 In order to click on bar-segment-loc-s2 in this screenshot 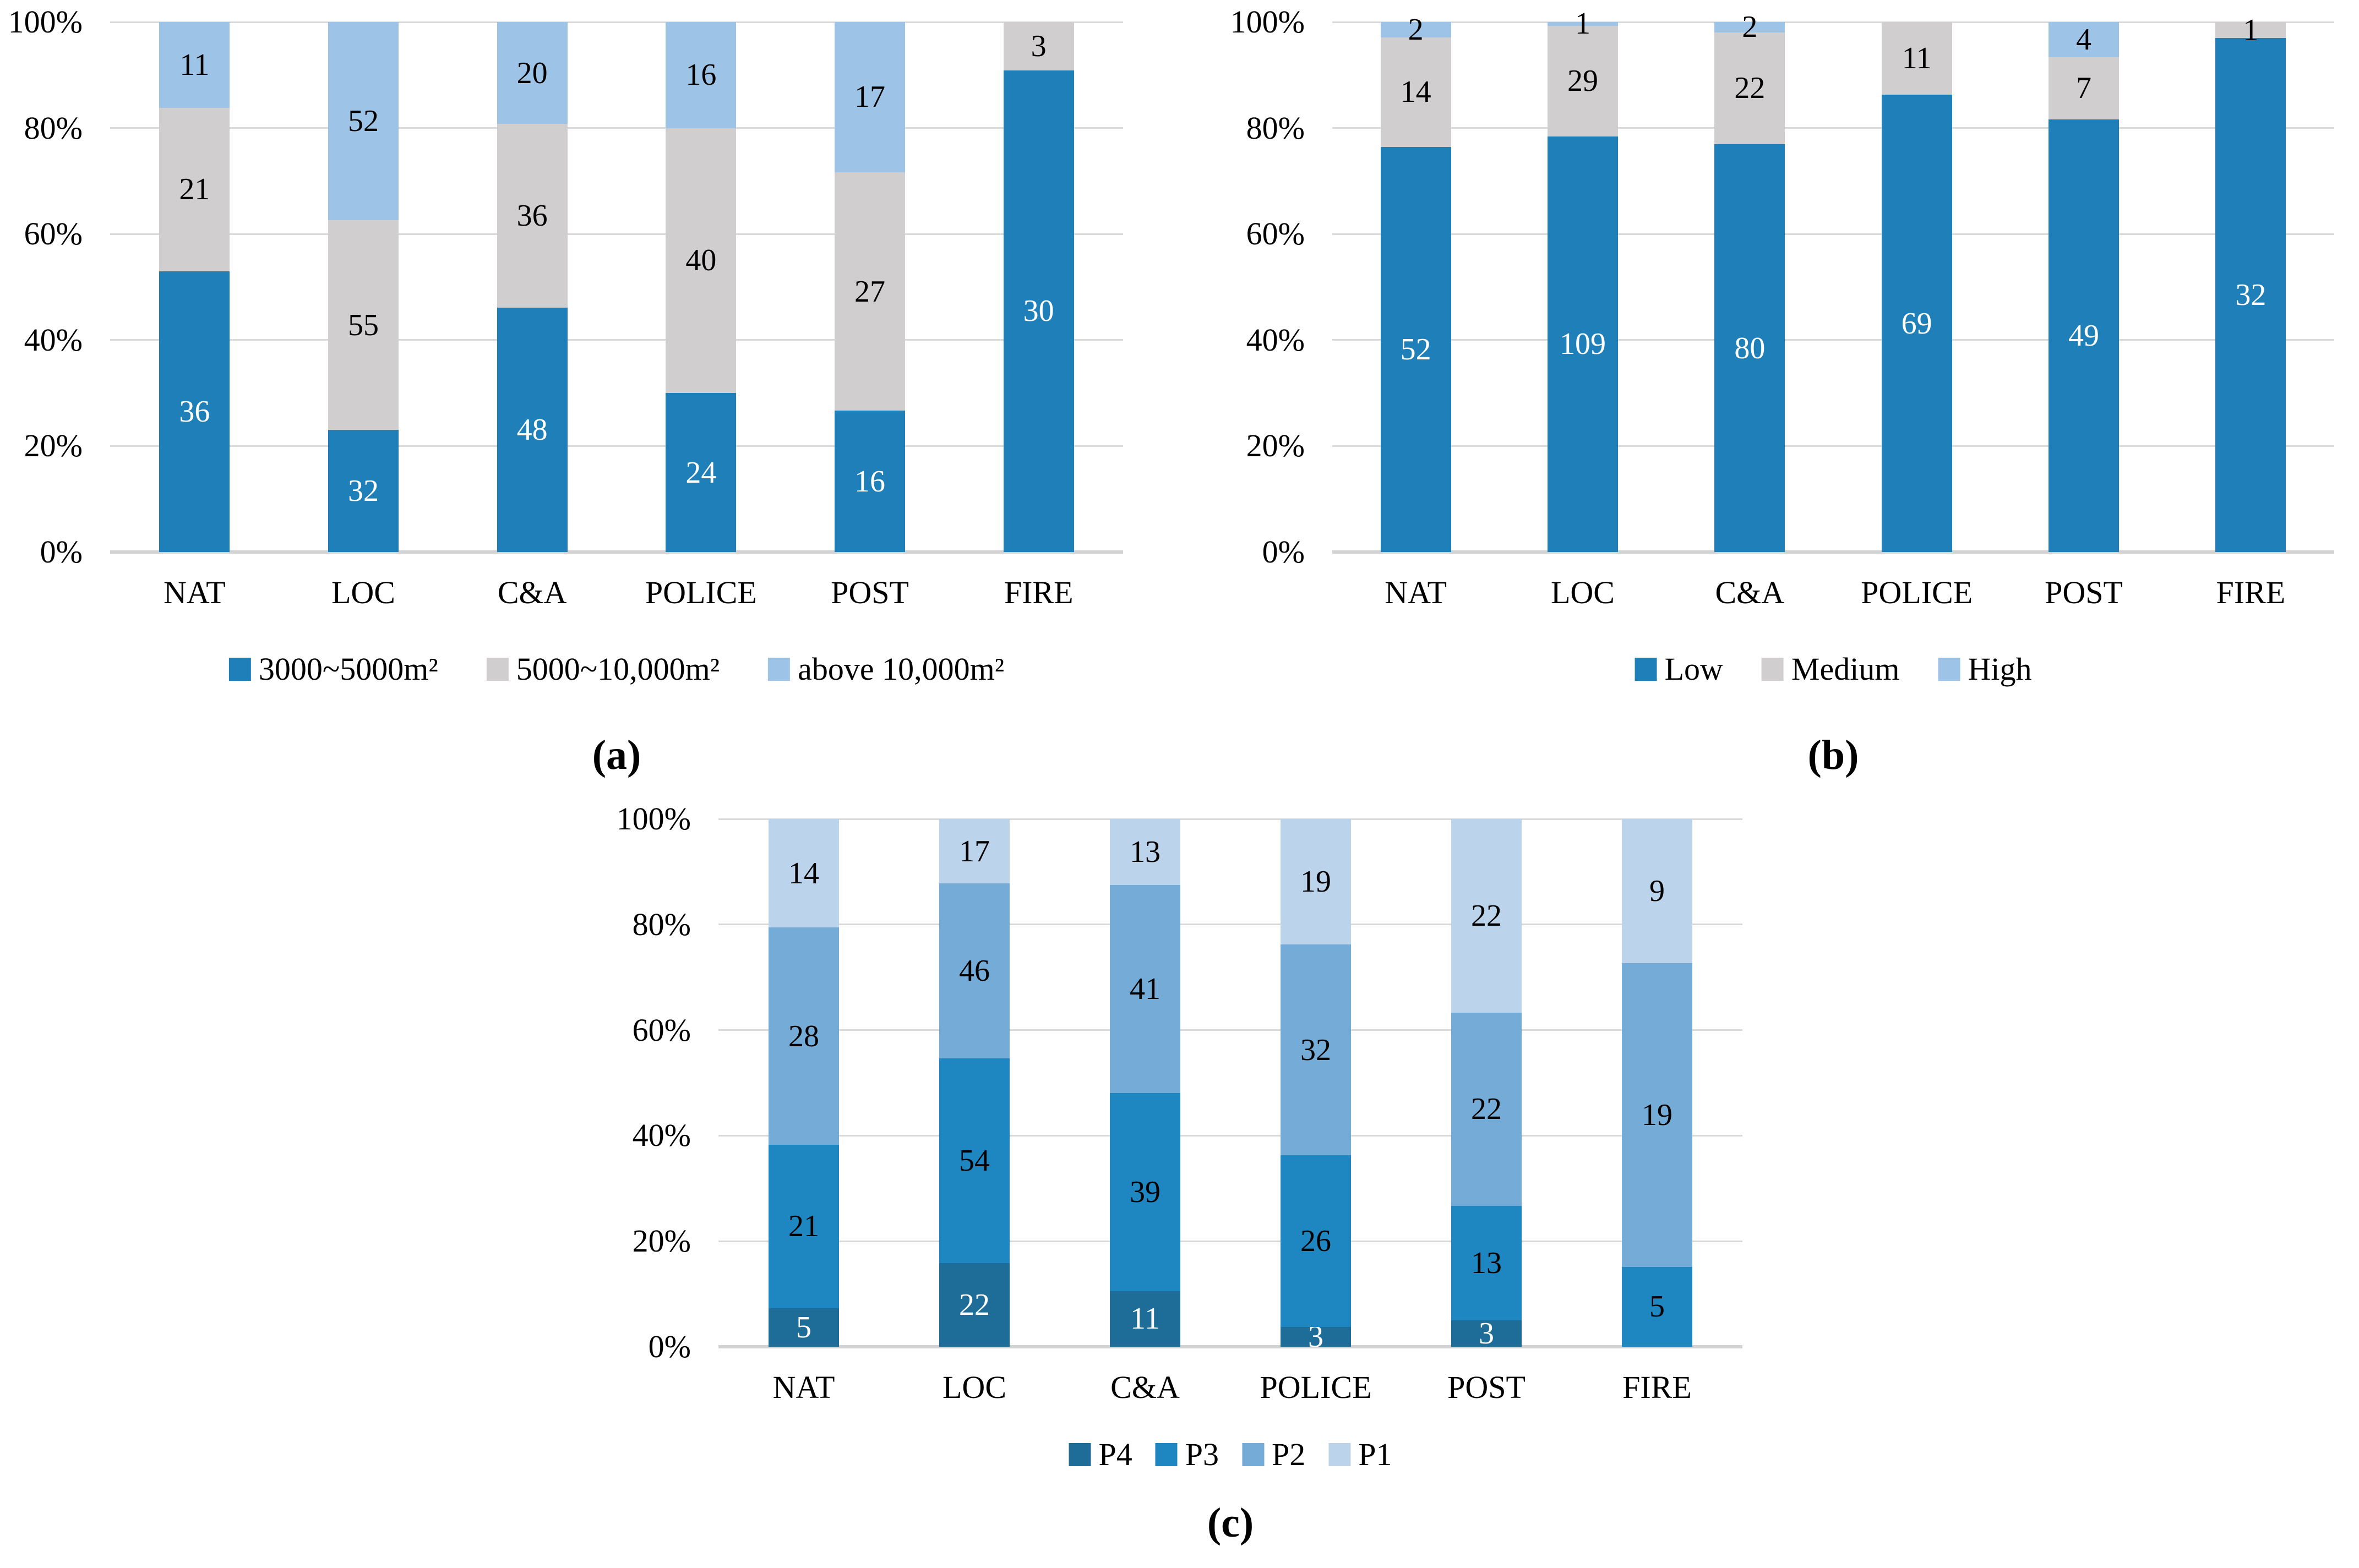, I will do `click(974, 971)`.